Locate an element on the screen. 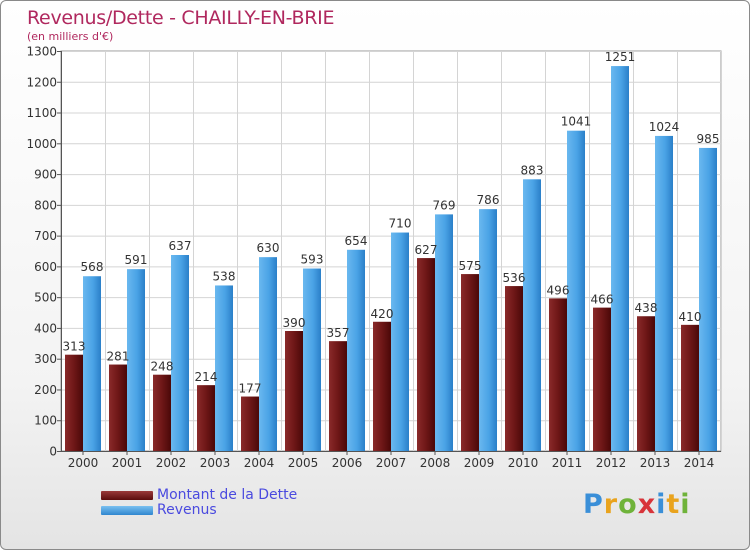  revenue-data-label: 593 is located at coordinates (312, 260).